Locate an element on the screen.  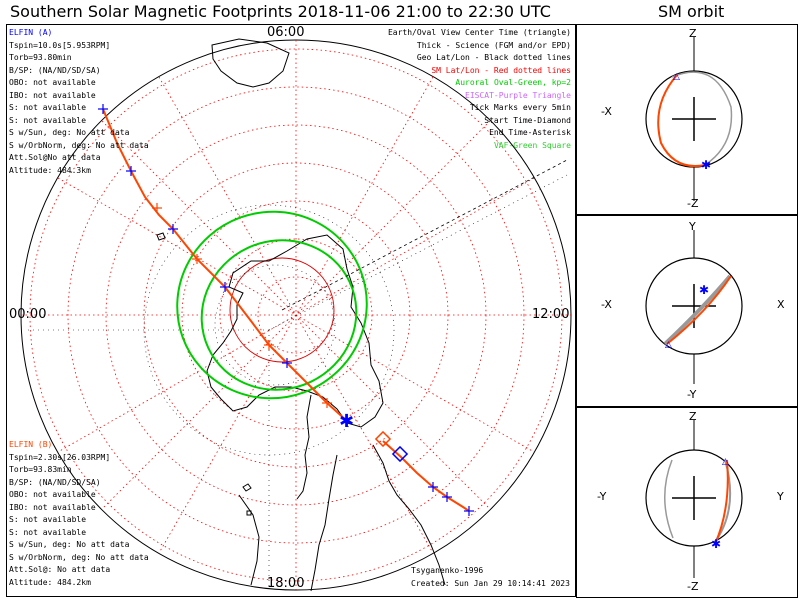
legend-line: Earth/Oval View Center Time (triangle) is located at coordinates (479, 32).